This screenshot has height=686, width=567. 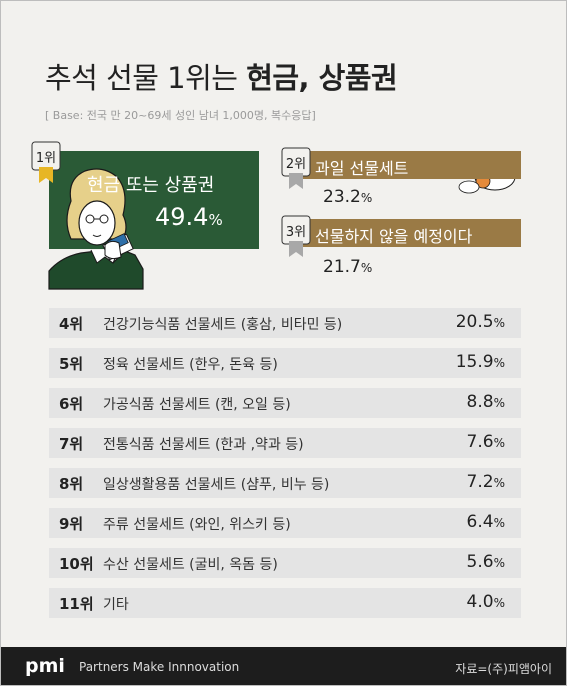 What do you see at coordinates (151, 185) in the screenshot?
I see `rank1-label: 현금 또는 상품권` at bounding box center [151, 185].